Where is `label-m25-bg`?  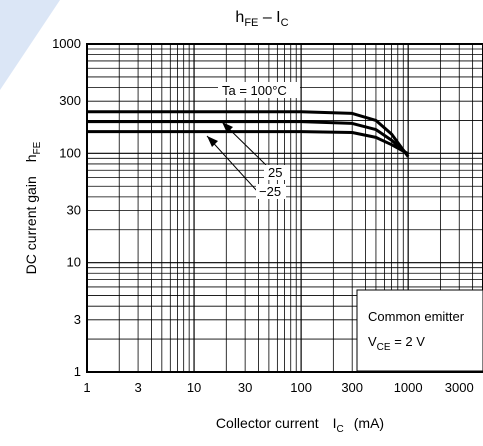 label-m25-bg is located at coordinates (271, 191).